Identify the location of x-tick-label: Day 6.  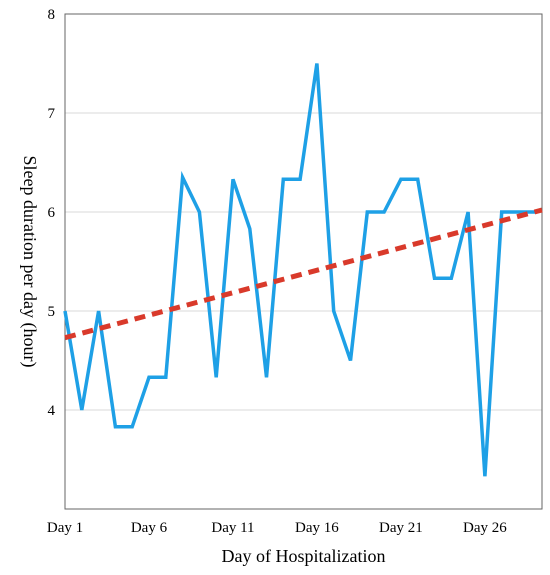
(149, 528).